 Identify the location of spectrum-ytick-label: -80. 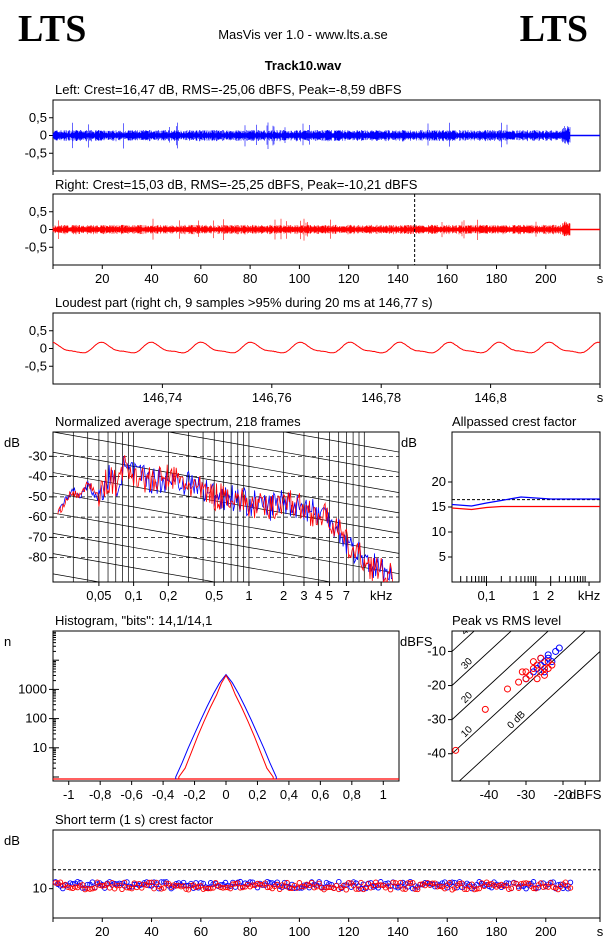
(37, 557).